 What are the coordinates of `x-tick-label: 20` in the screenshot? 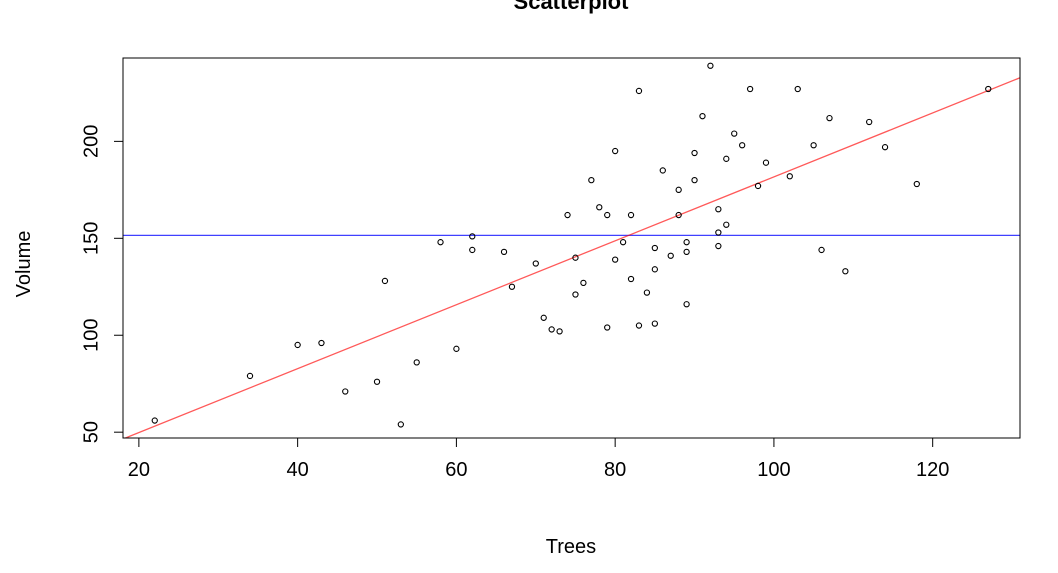 It's located at (139, 470).